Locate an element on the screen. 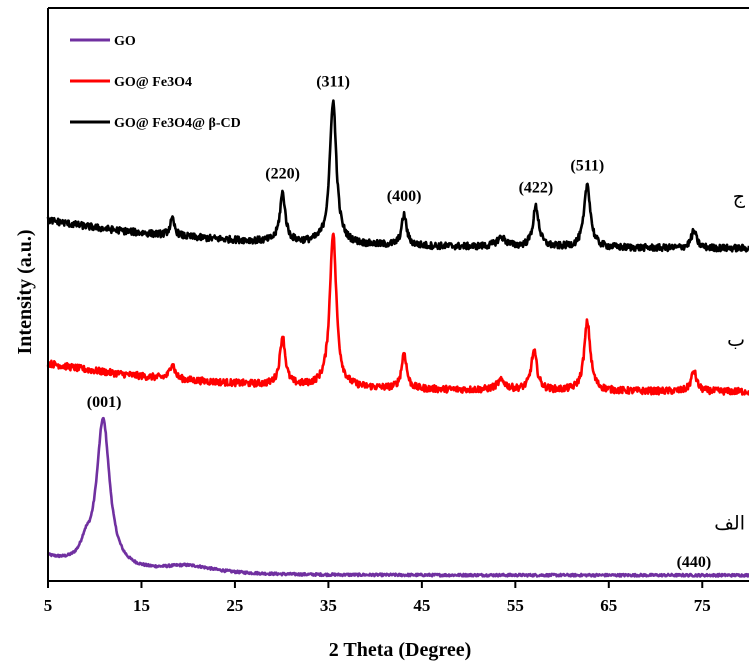 The height and width of the screenshot is (664, 749). x-tick-label: 5 is located at coordinates (48, 605).